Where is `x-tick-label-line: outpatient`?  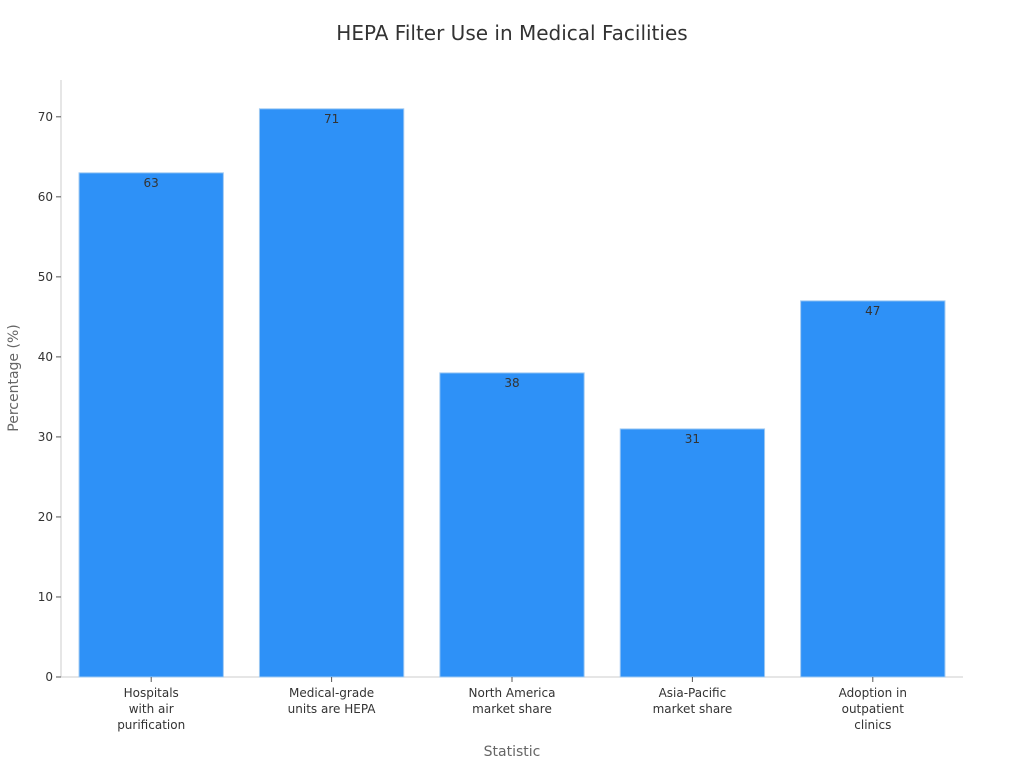 x-tick-label-line: outpatient is located at coordinates (873, 709).